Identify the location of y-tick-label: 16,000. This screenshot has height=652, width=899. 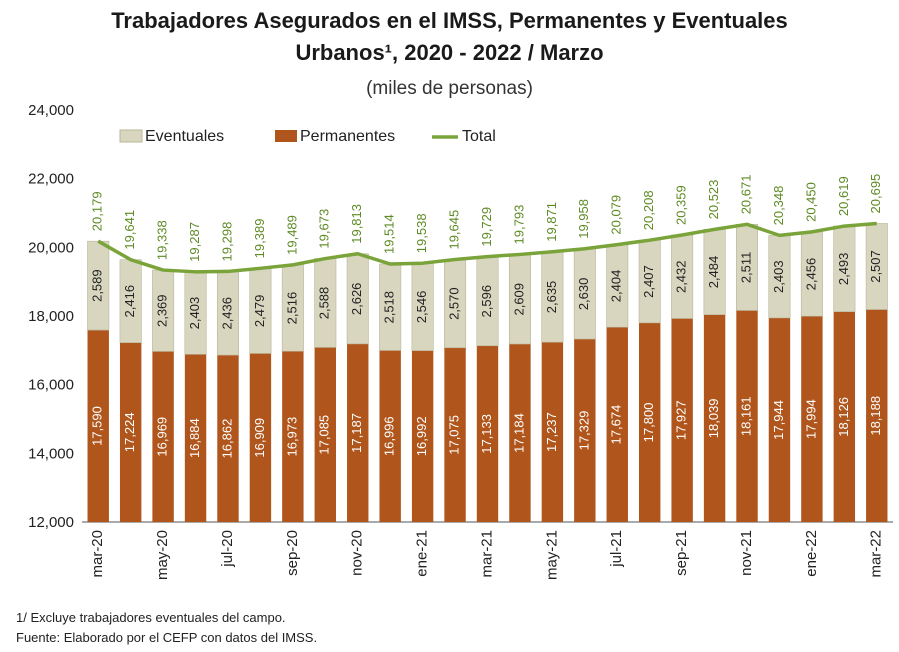
(51, 385).